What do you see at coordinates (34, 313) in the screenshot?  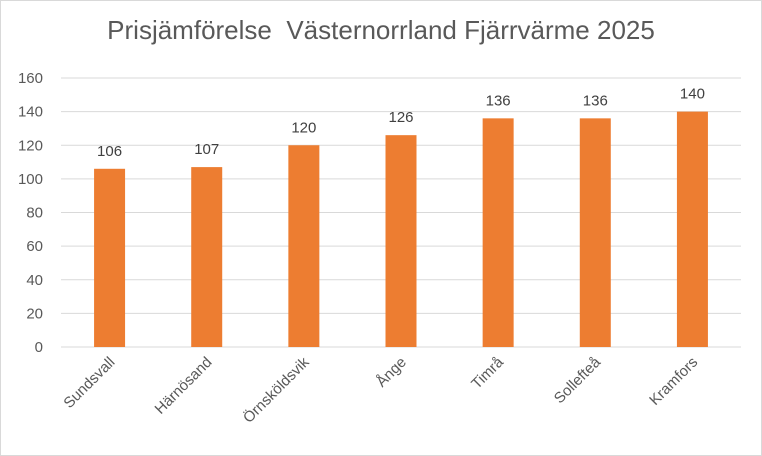 I see `y-tick-label: 20` at bounding box center [34, 313].